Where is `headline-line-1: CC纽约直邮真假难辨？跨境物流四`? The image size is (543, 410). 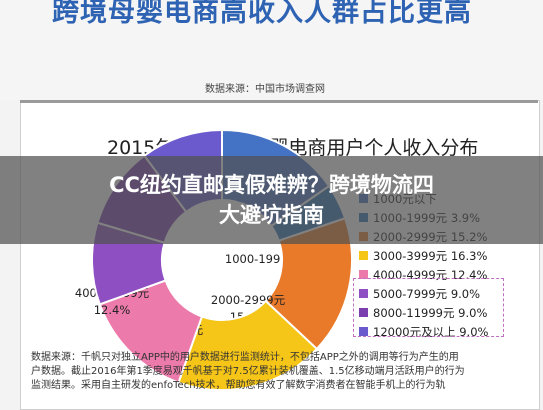
headline-line-1: CC纽约直邮真假难辨？跨境物流四 is located at coordinates (271, 185).